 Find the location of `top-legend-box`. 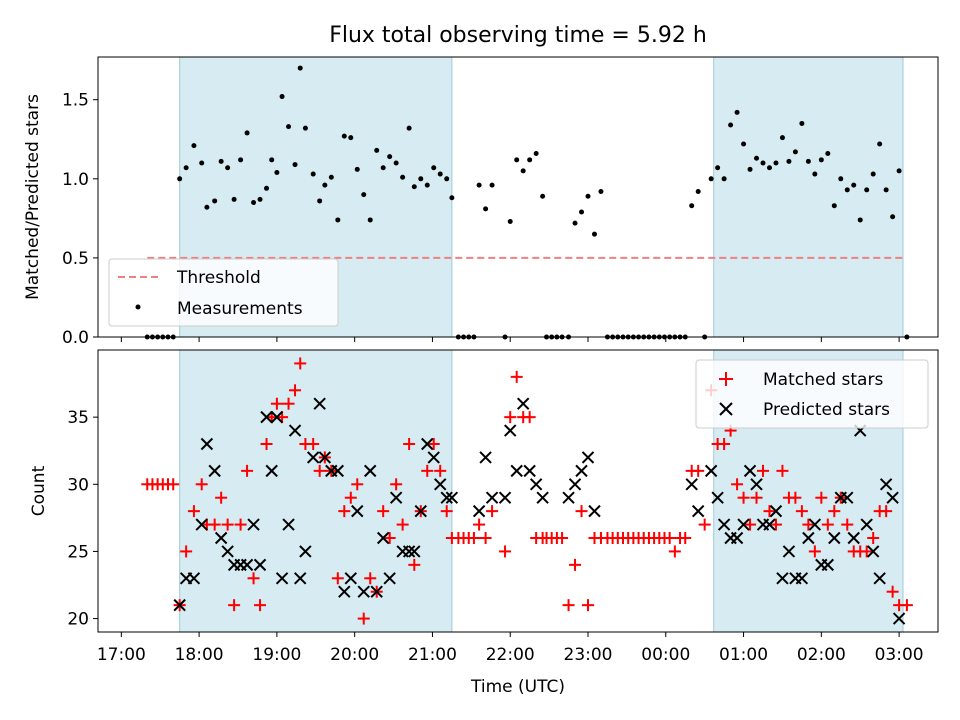

top-legend-box is located at coordinates (223, 292).